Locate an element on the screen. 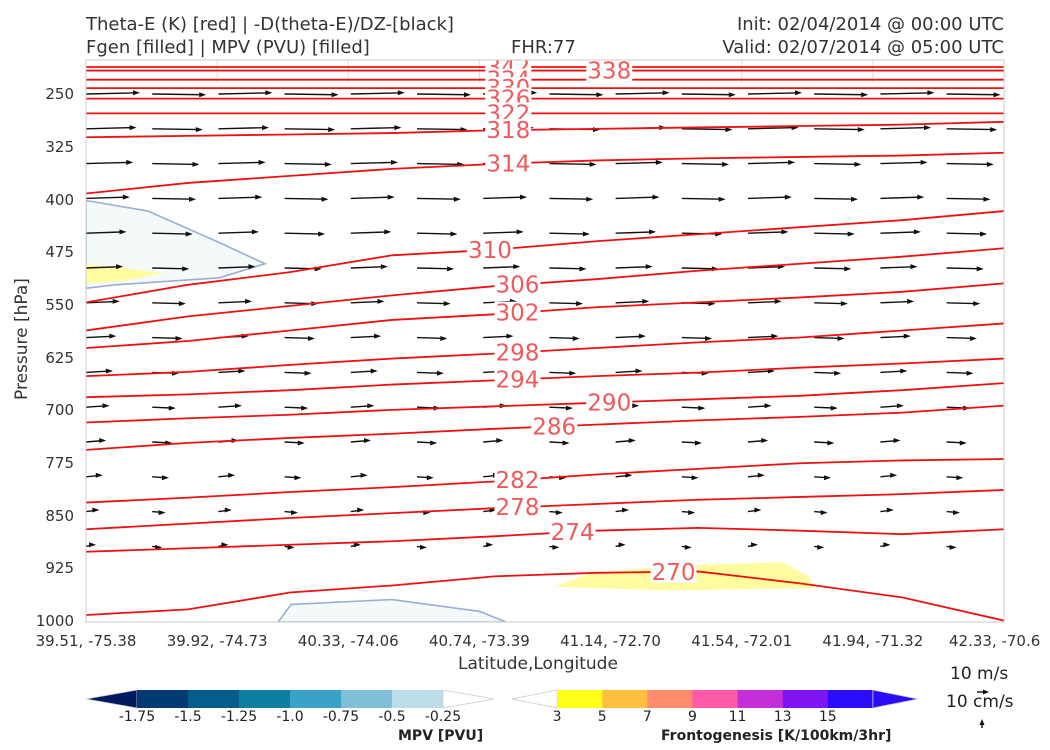 This screenshot has width=1050, height=750. mpv-colorbar-label: MPV [PVU] is located at coordinates (441, 736).